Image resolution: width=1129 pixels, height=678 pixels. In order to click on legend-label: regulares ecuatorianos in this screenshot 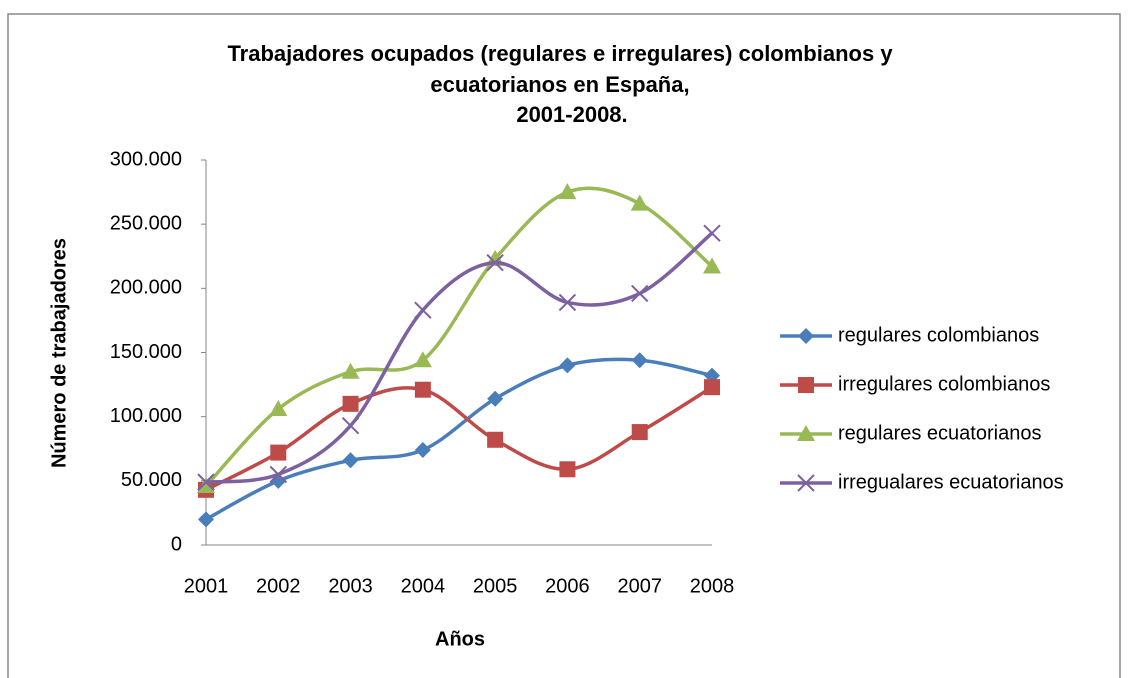, I will do `click(939, 433)`.